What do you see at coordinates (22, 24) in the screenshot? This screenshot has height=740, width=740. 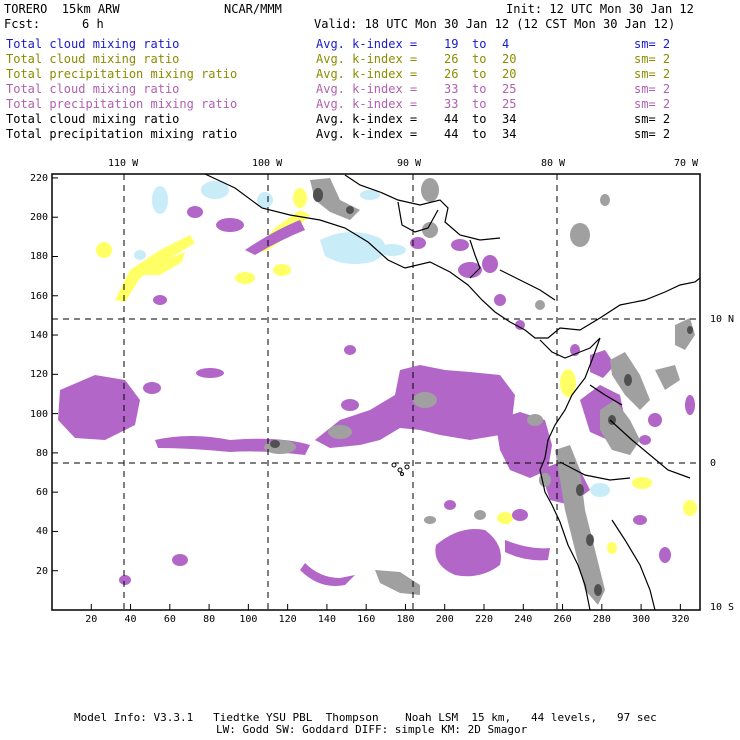 I see `forecast-label: Fcst:` at bounding box center [22, 24].